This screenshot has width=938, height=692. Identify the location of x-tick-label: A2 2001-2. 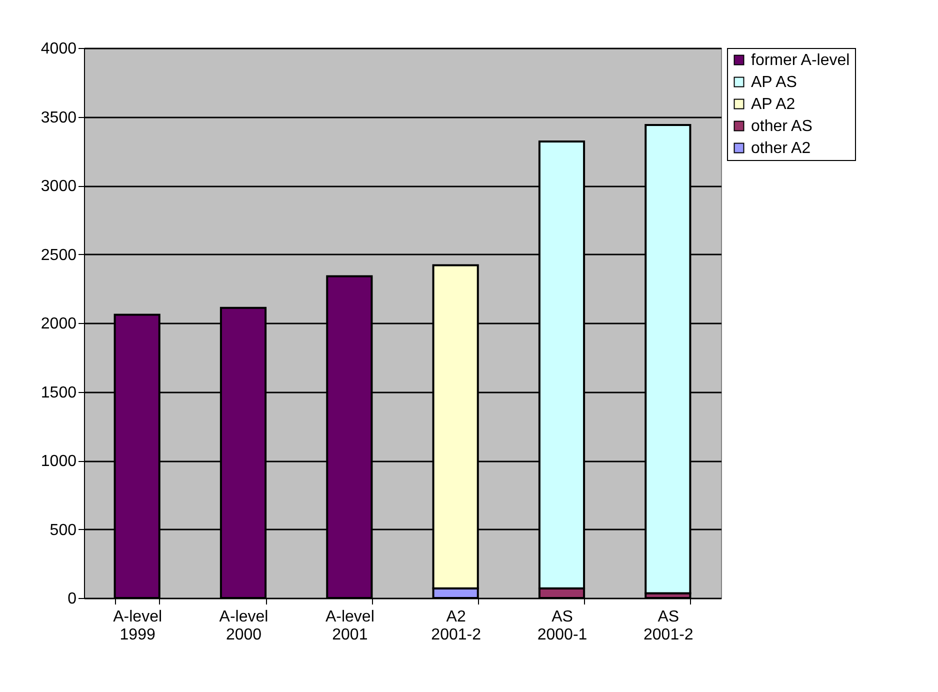
(456, 626).